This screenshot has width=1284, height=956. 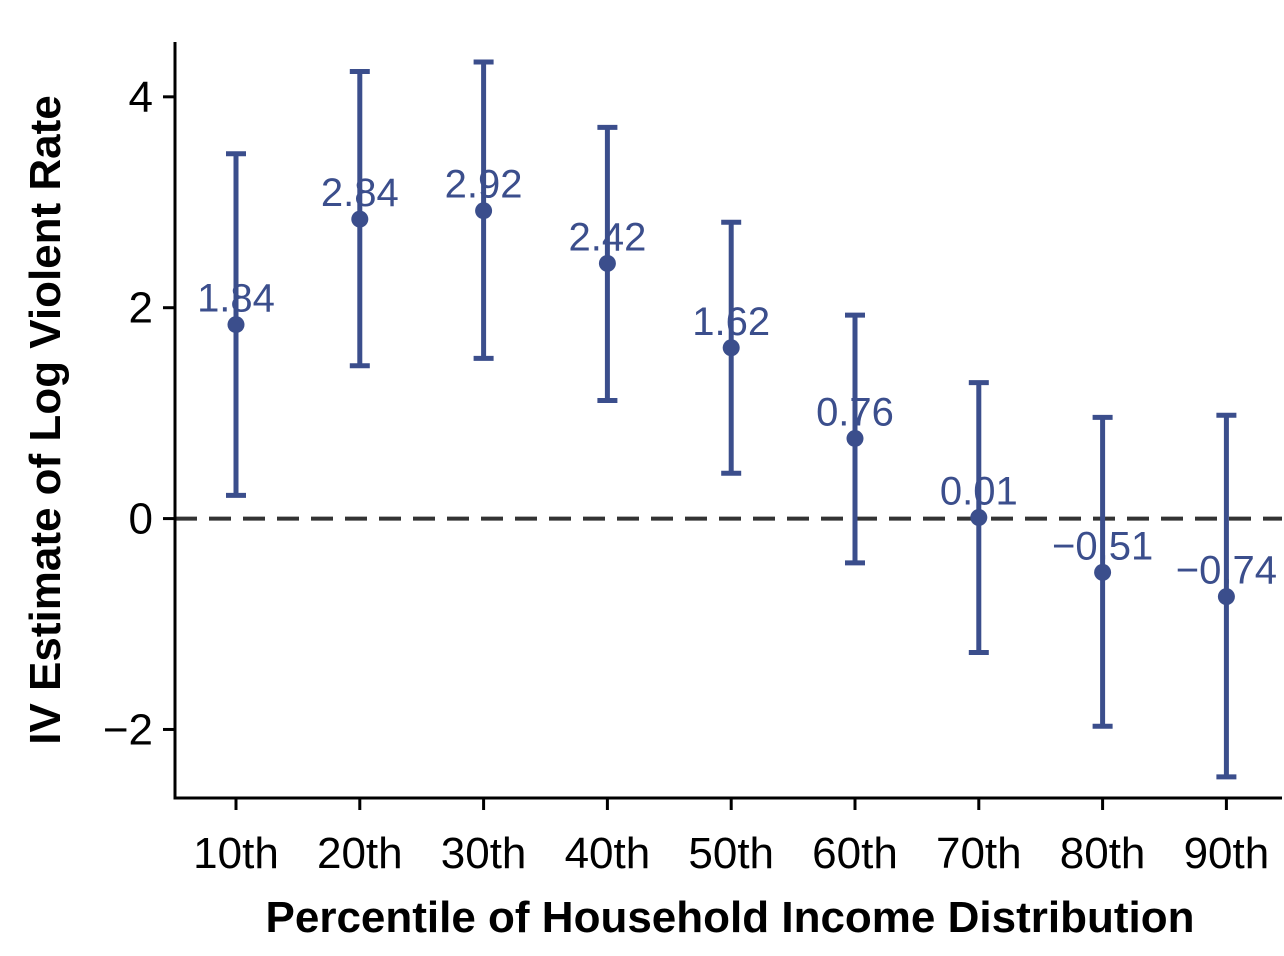 I want to click on data-label: 2.92, so click(x=484, y=185).